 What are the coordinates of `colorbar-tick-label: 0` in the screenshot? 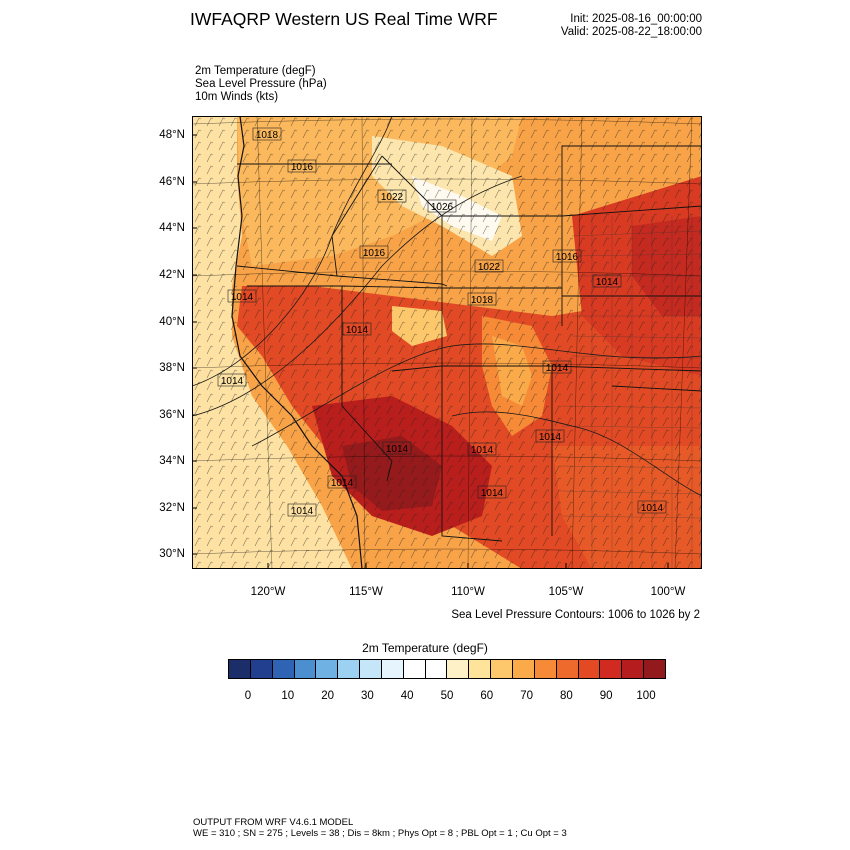 It's located at (248, 696).